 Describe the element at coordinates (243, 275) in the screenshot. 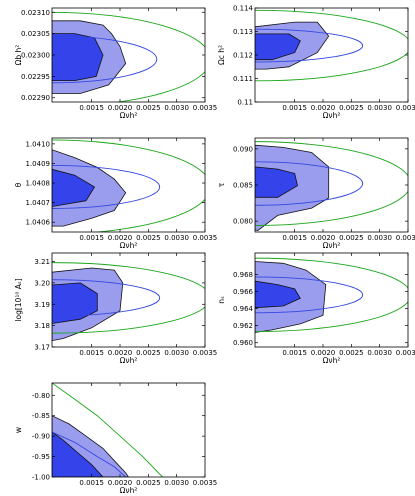

I see `y-tick-label: 0.968` at that location.